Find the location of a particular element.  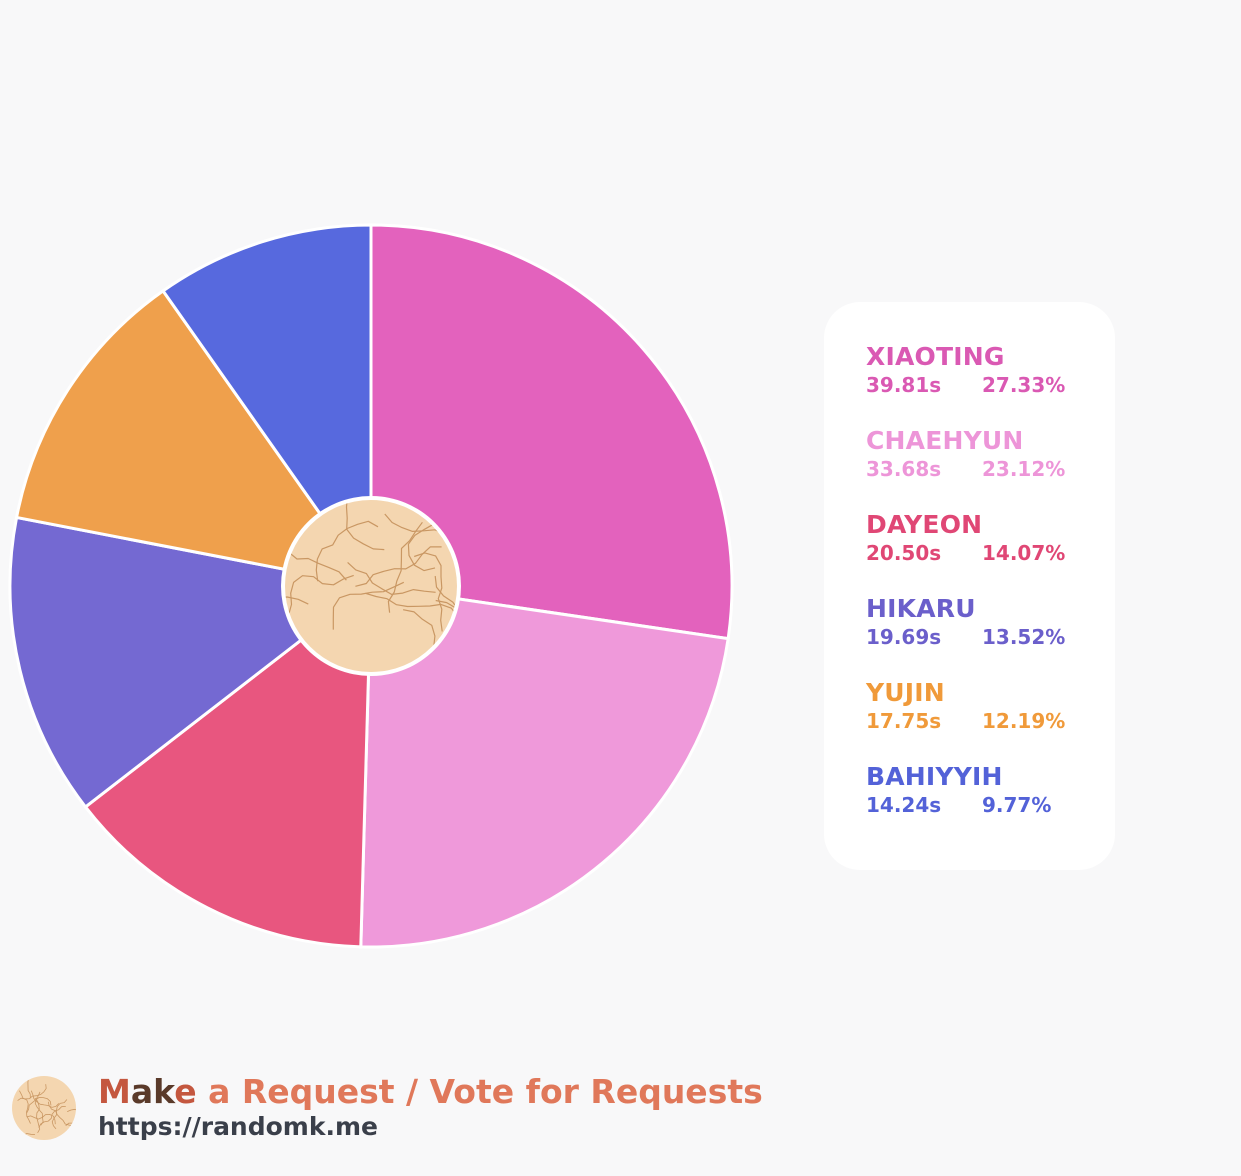

legend-name: BAHIYYIH is located at coordinates (934, 776).